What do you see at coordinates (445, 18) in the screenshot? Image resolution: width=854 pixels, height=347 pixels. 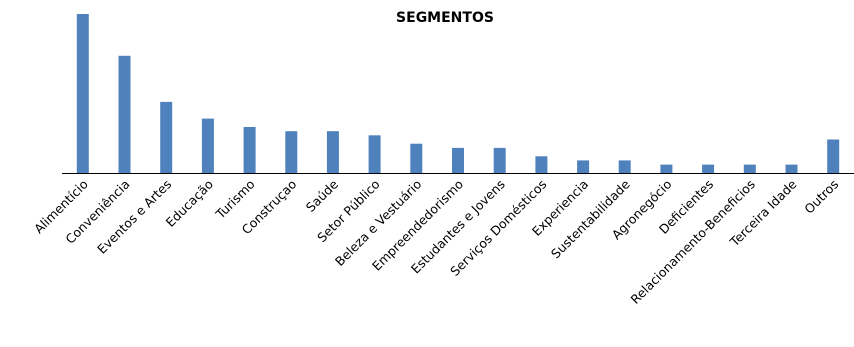 I see `chart-title: SEGMENTOS` at bounding box center [445, 18].